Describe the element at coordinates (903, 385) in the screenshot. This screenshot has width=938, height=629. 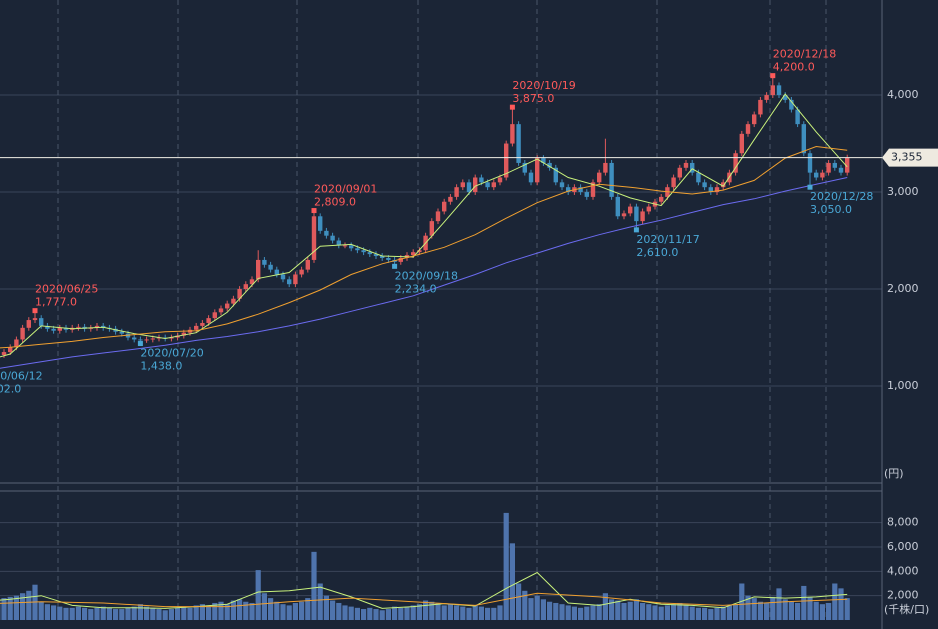
I see `y-tick-label: 1,000` at that location.